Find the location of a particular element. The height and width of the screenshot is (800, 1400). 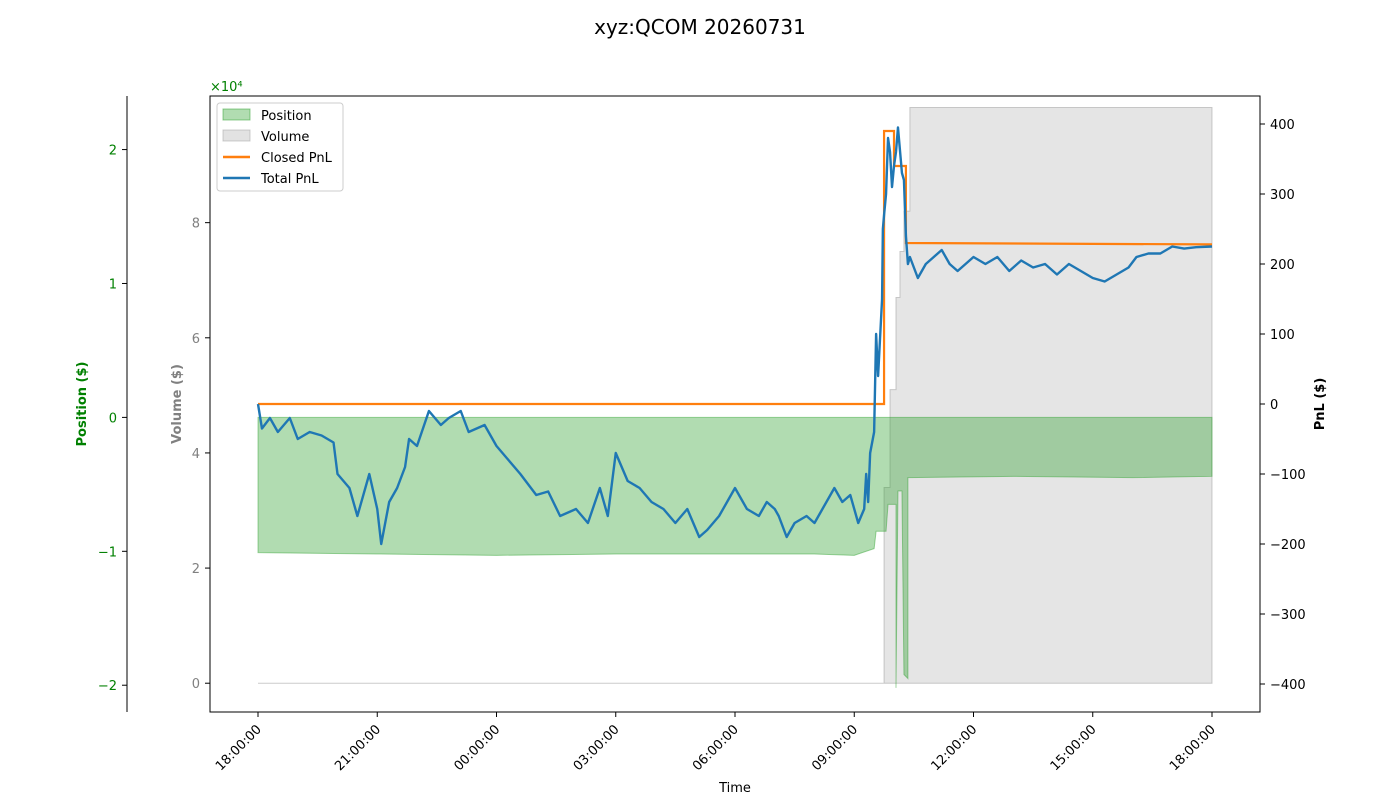

legend-box is located at coordinates (280, 147).